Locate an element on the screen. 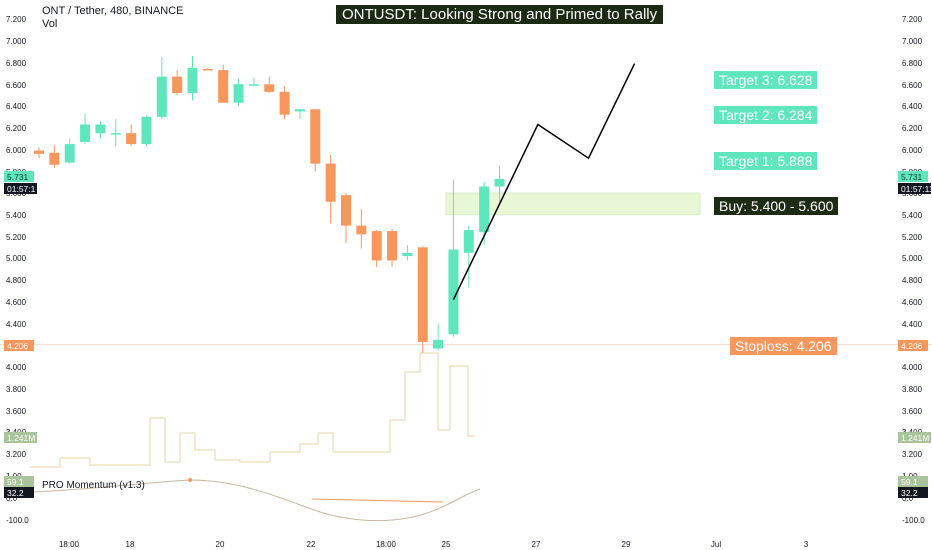 This screenshot has width=932, height=550. volume-badge-left: 1.241M is located at coordinates (21, 438).